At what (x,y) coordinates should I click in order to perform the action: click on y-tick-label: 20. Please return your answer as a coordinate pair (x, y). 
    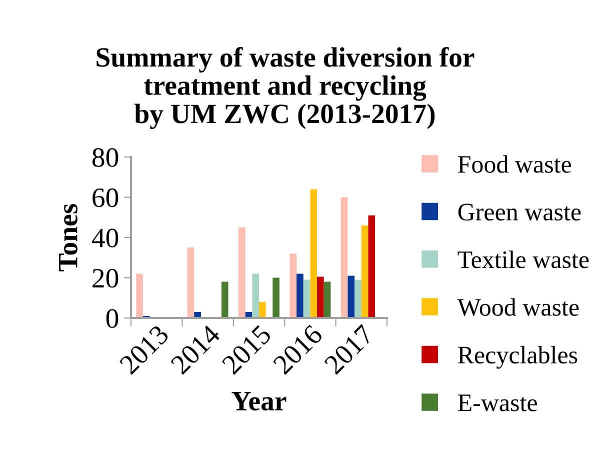
    Looking at the image, I should click on (105, 278).